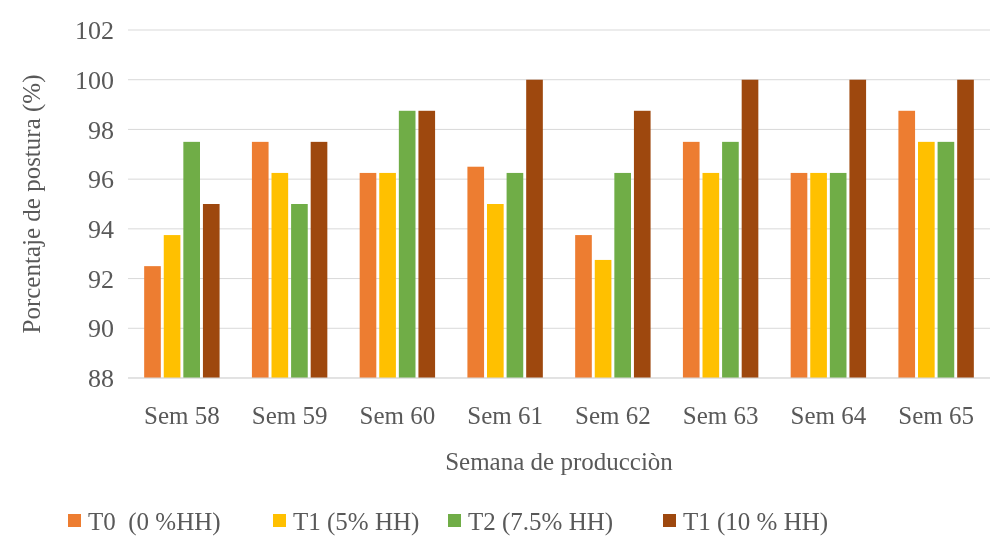  What do you see at coordinates (289, 415) in the screenshot?
I see `x-tick-label: Sem 59` at bounding box center [289, 415].